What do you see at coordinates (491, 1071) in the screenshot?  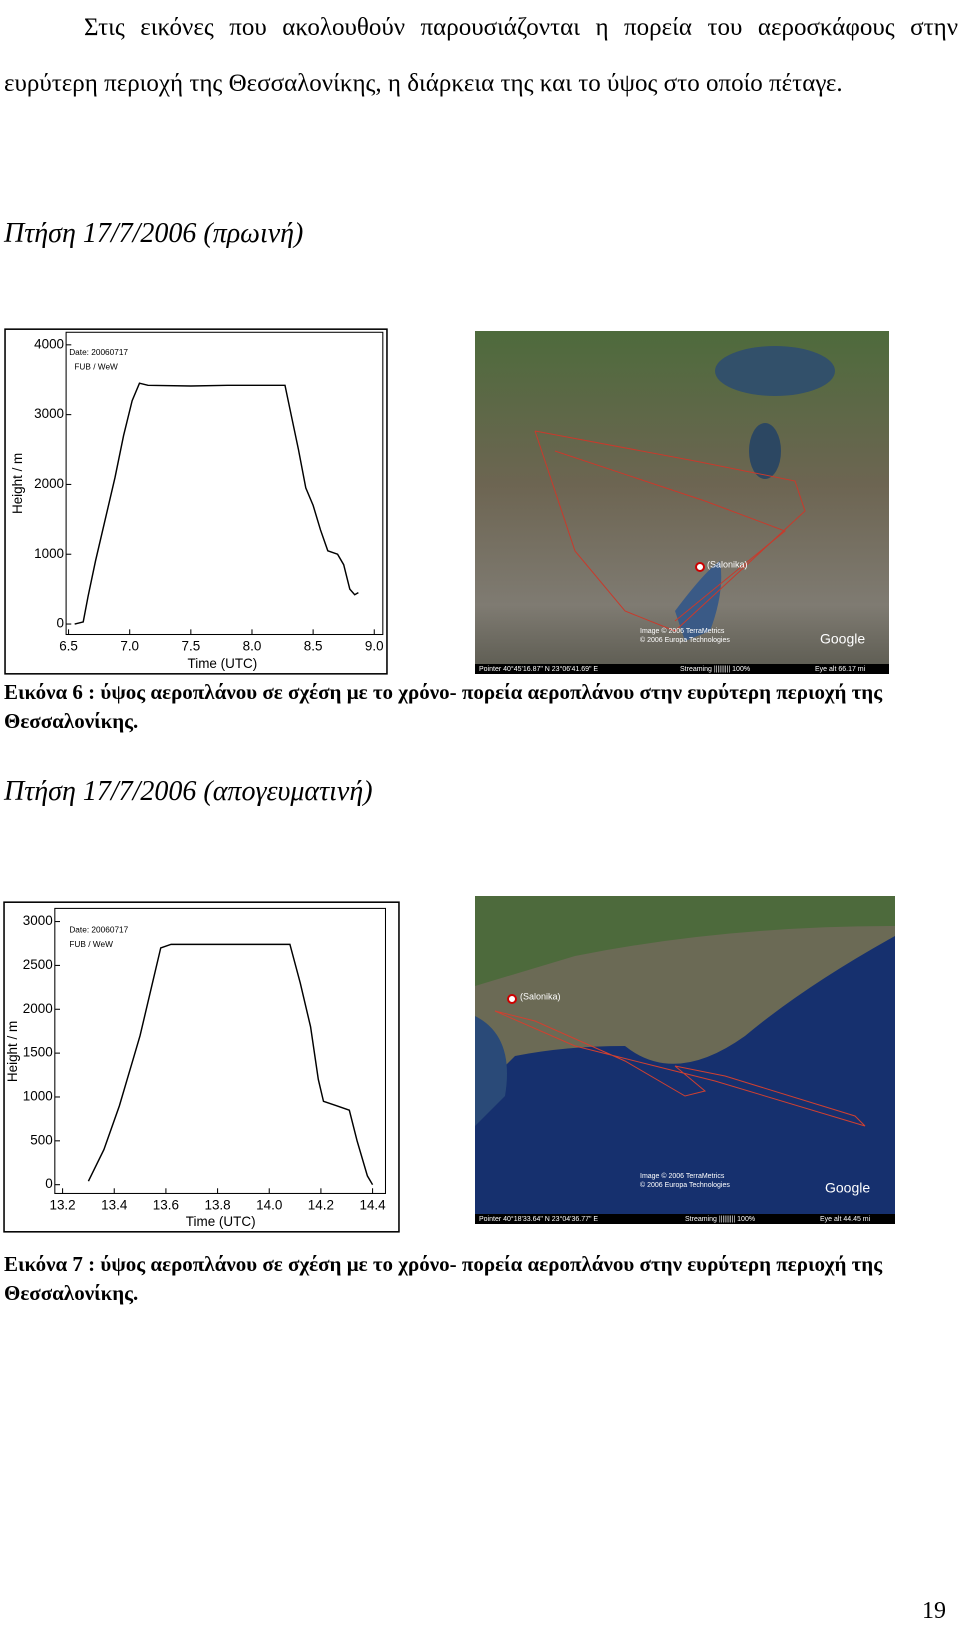 I see `gulf` at bounding box center [491, 1071].